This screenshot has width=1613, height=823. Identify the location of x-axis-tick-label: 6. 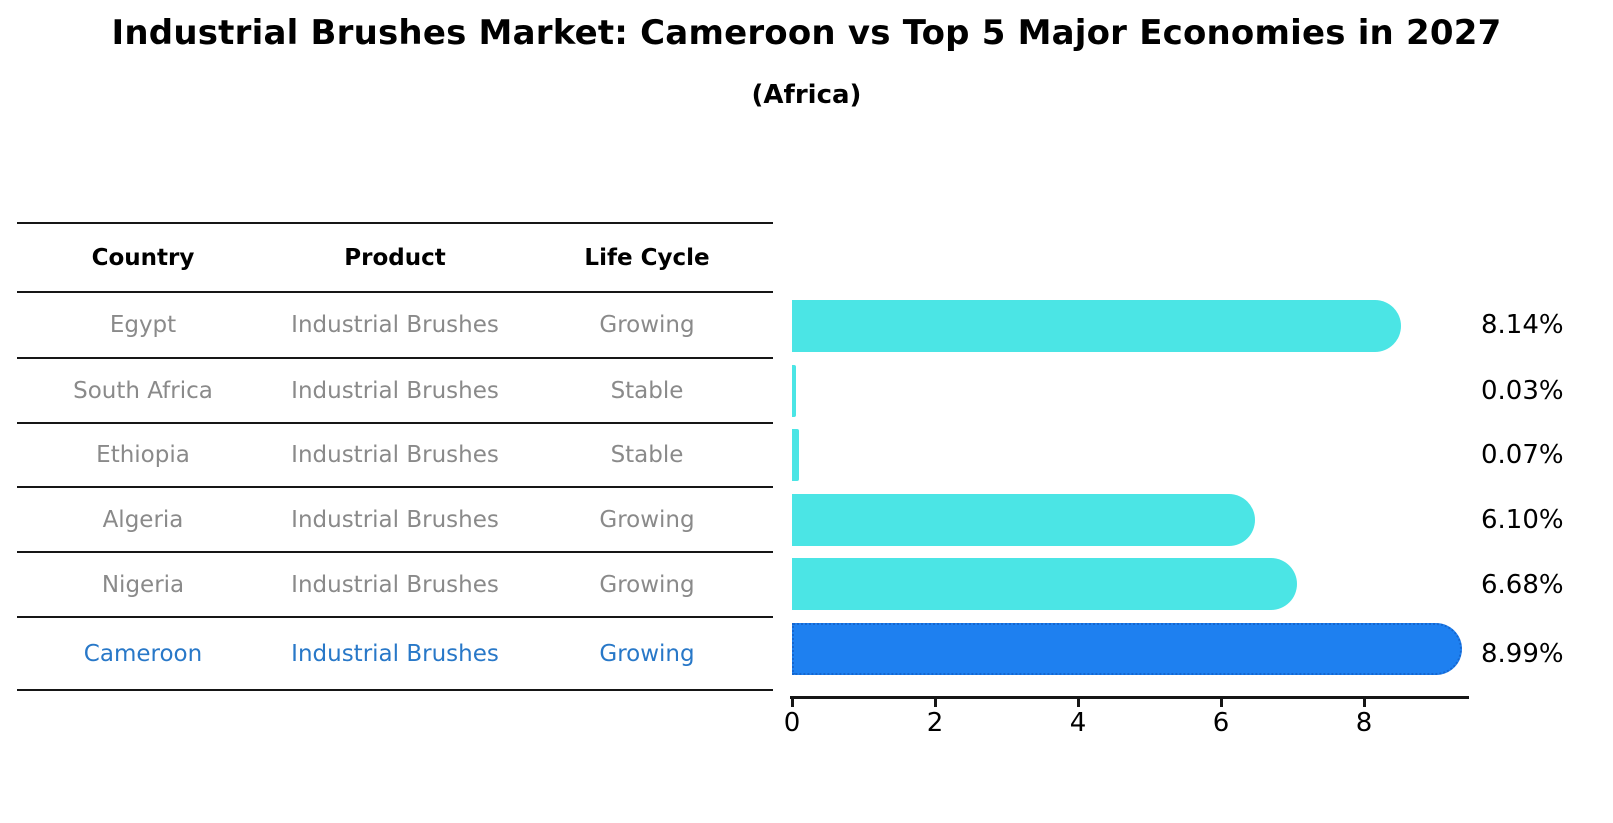
(1221, 723).